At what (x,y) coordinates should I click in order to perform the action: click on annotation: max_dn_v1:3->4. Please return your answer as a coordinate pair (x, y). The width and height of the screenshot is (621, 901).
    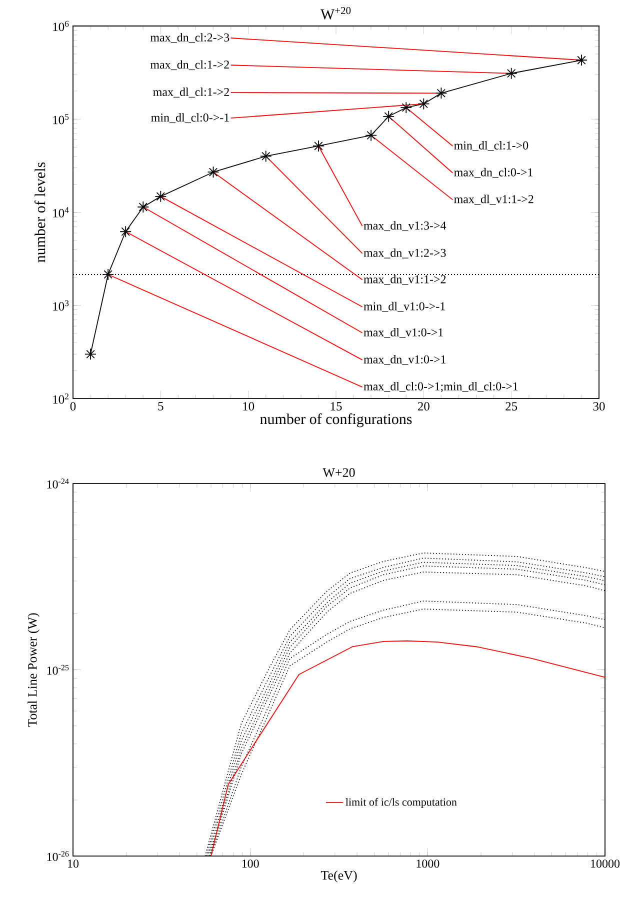
    Looking at the image, I should click on (405, 226).